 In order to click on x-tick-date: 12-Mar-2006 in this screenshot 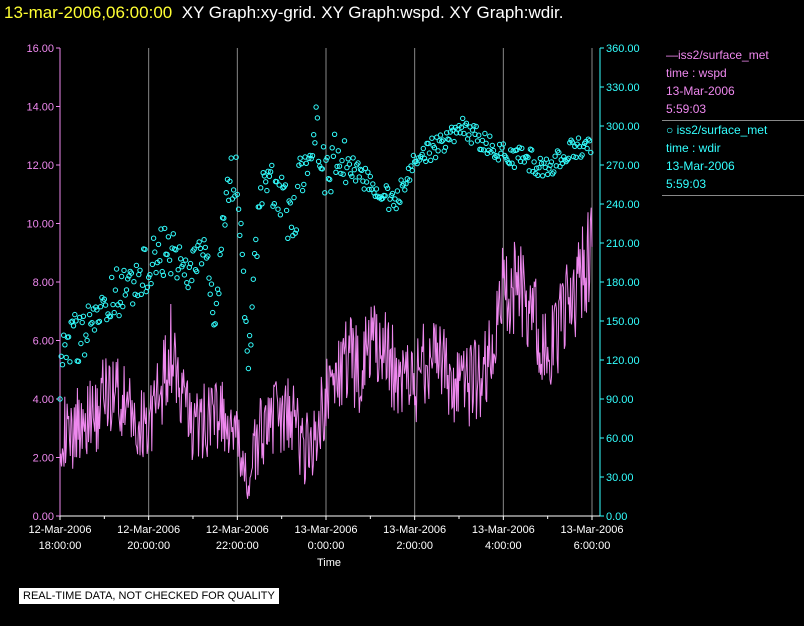, I will do `click(237, 530)`.